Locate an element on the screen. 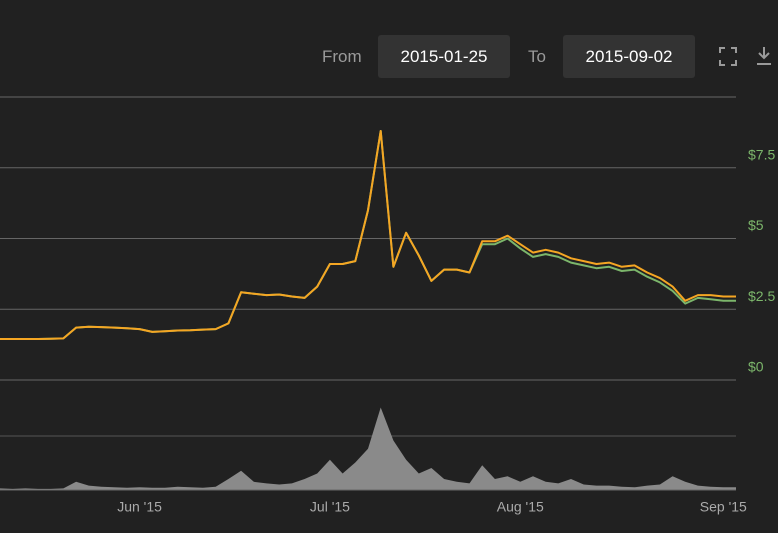  x-tick-label: Sep '15 is located at coordinates (723, 507).